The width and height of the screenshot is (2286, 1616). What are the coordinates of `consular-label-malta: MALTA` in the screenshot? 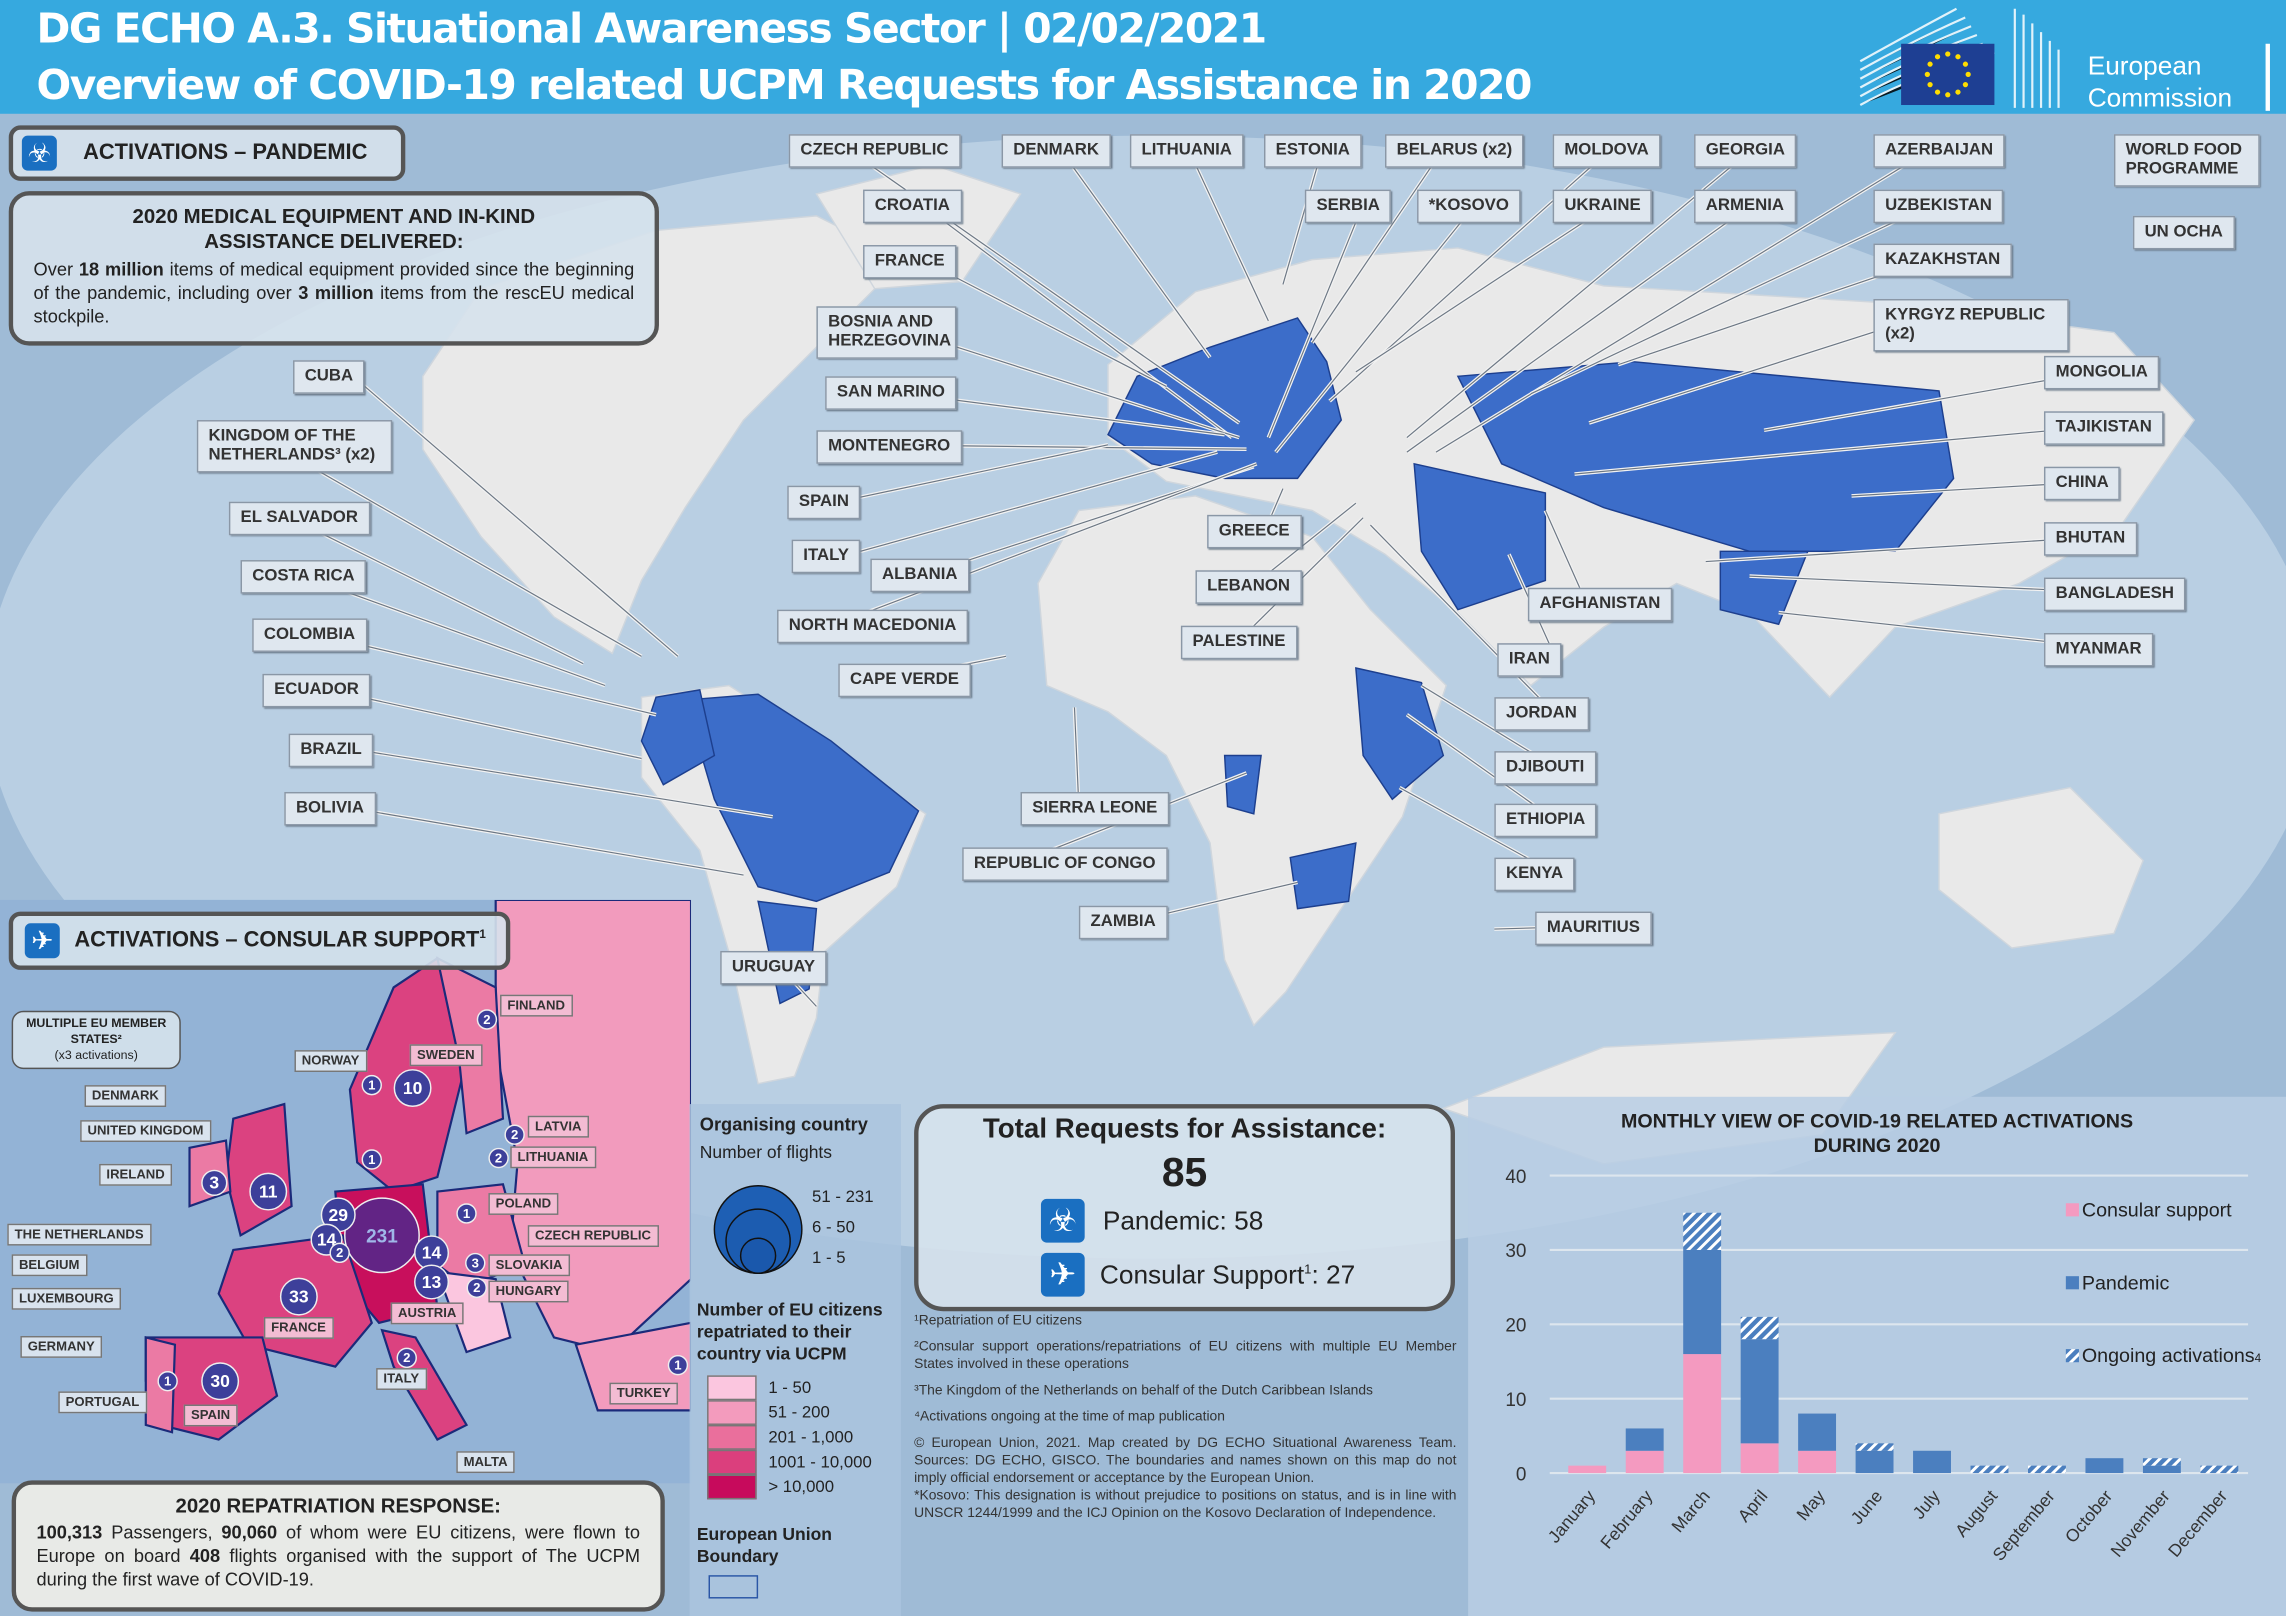 It's located at (485, 1462).